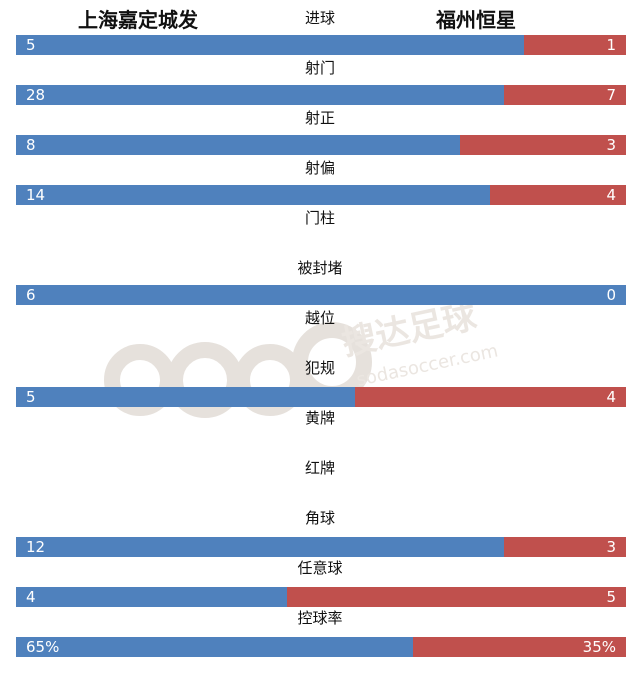  Describe the element at coordinates (320, 268) in the screenshot. I see `stat-label: 被封堵` at that location.